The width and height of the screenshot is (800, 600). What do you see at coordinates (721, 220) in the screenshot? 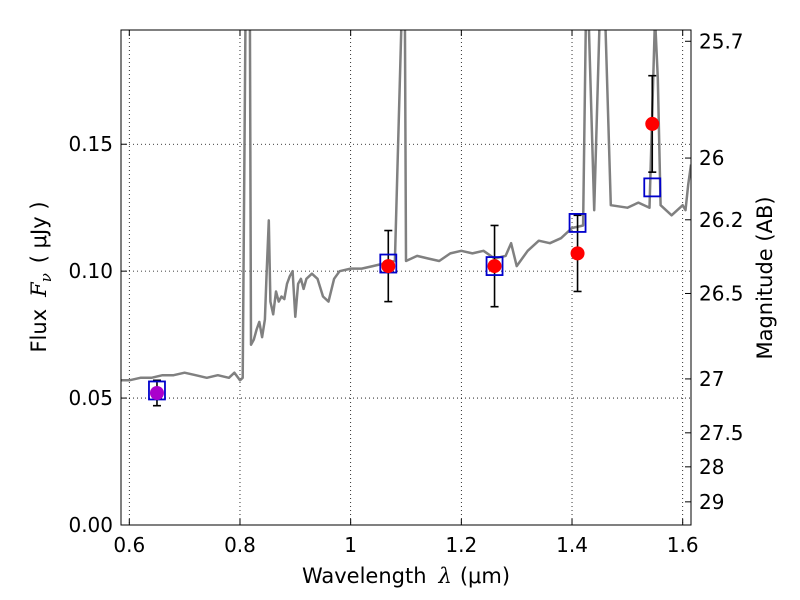
I see `magnitude-tick-label: 26.2` at bounding box center [721, 220].